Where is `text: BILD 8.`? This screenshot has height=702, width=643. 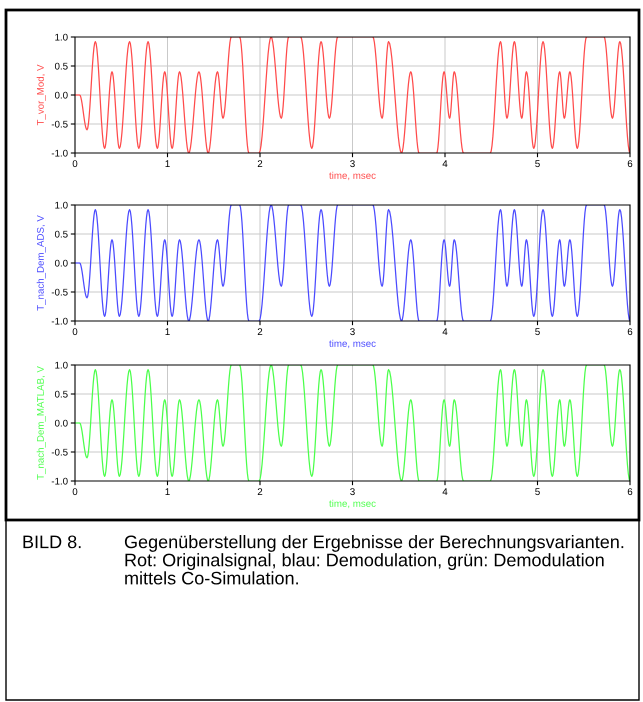 text: BILD 8. is located at coordinates (52, 541).